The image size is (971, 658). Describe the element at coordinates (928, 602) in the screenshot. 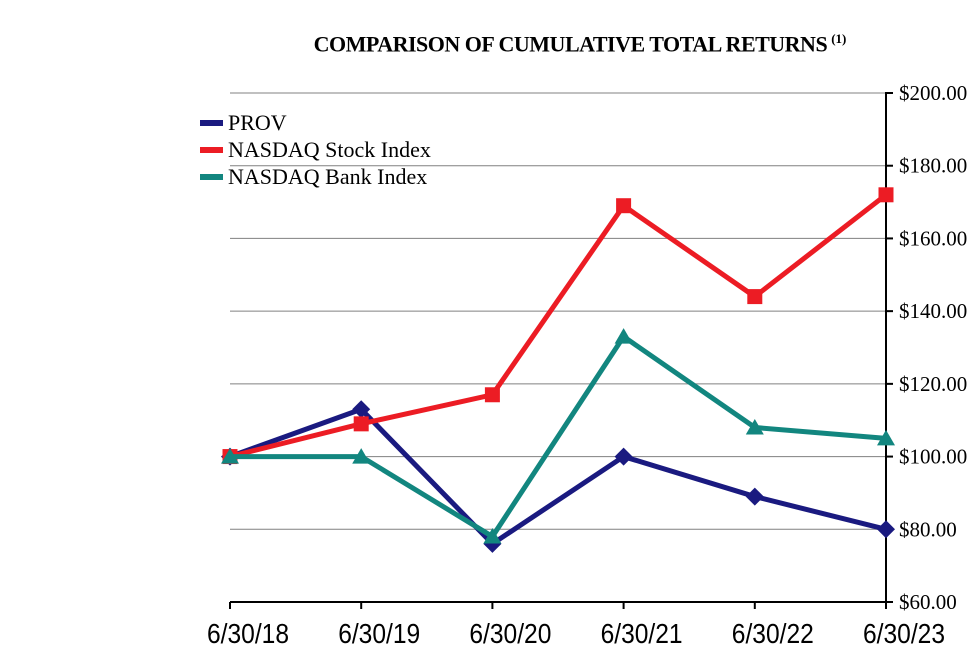

I see `y-axis-label: $60.00` at that location.